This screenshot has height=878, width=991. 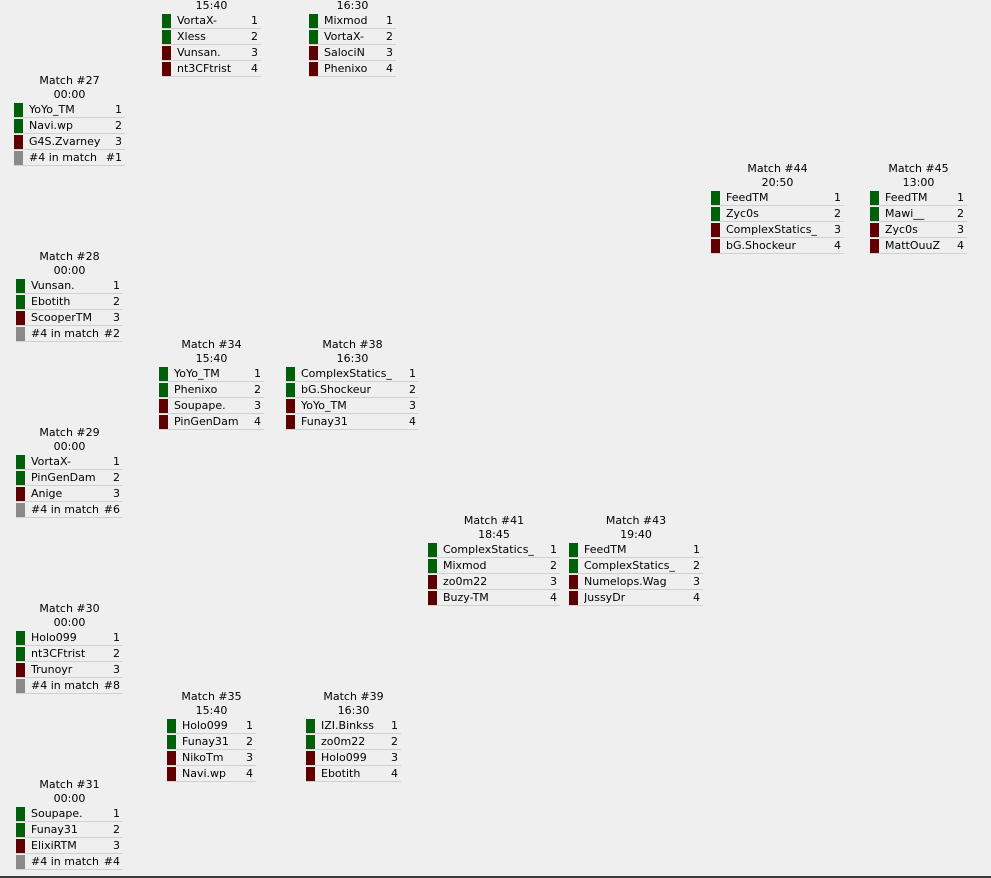 What do you see at coordinates (747, 197) in the screenshot?
I see `player-name: FeedTM` at bounding box center [747, 197].